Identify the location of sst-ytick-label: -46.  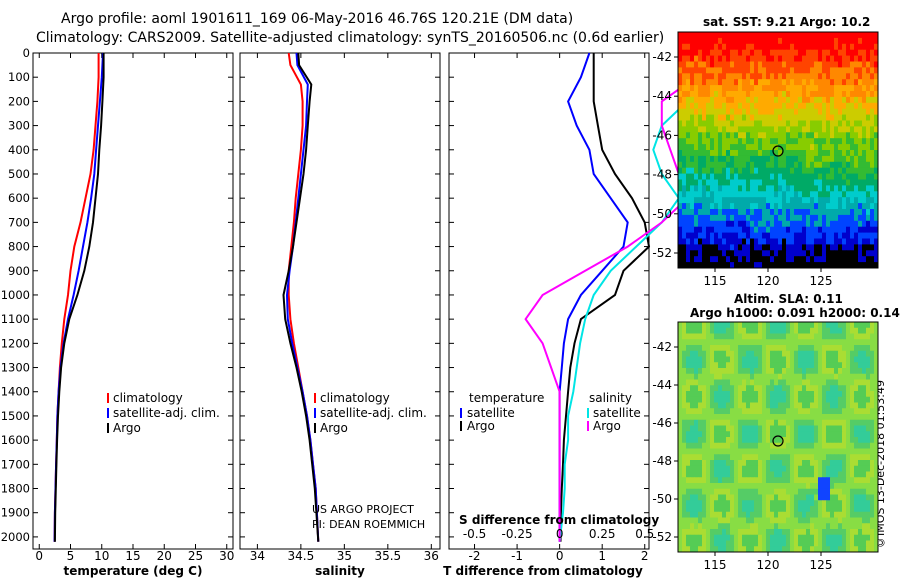
(662, 135).